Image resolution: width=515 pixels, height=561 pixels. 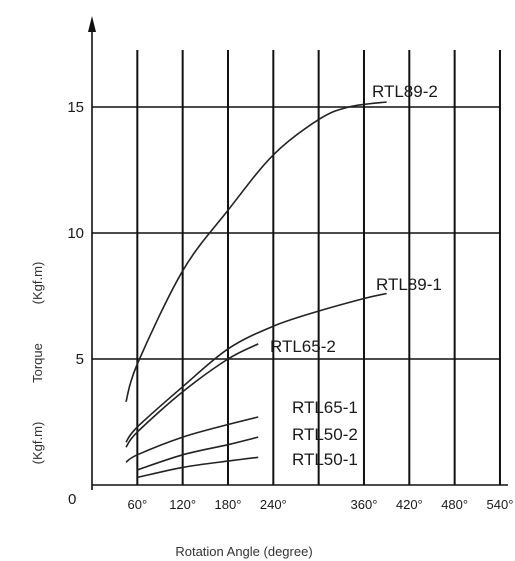 I want to click on origin-label: 0, so click(x=72, y=499).